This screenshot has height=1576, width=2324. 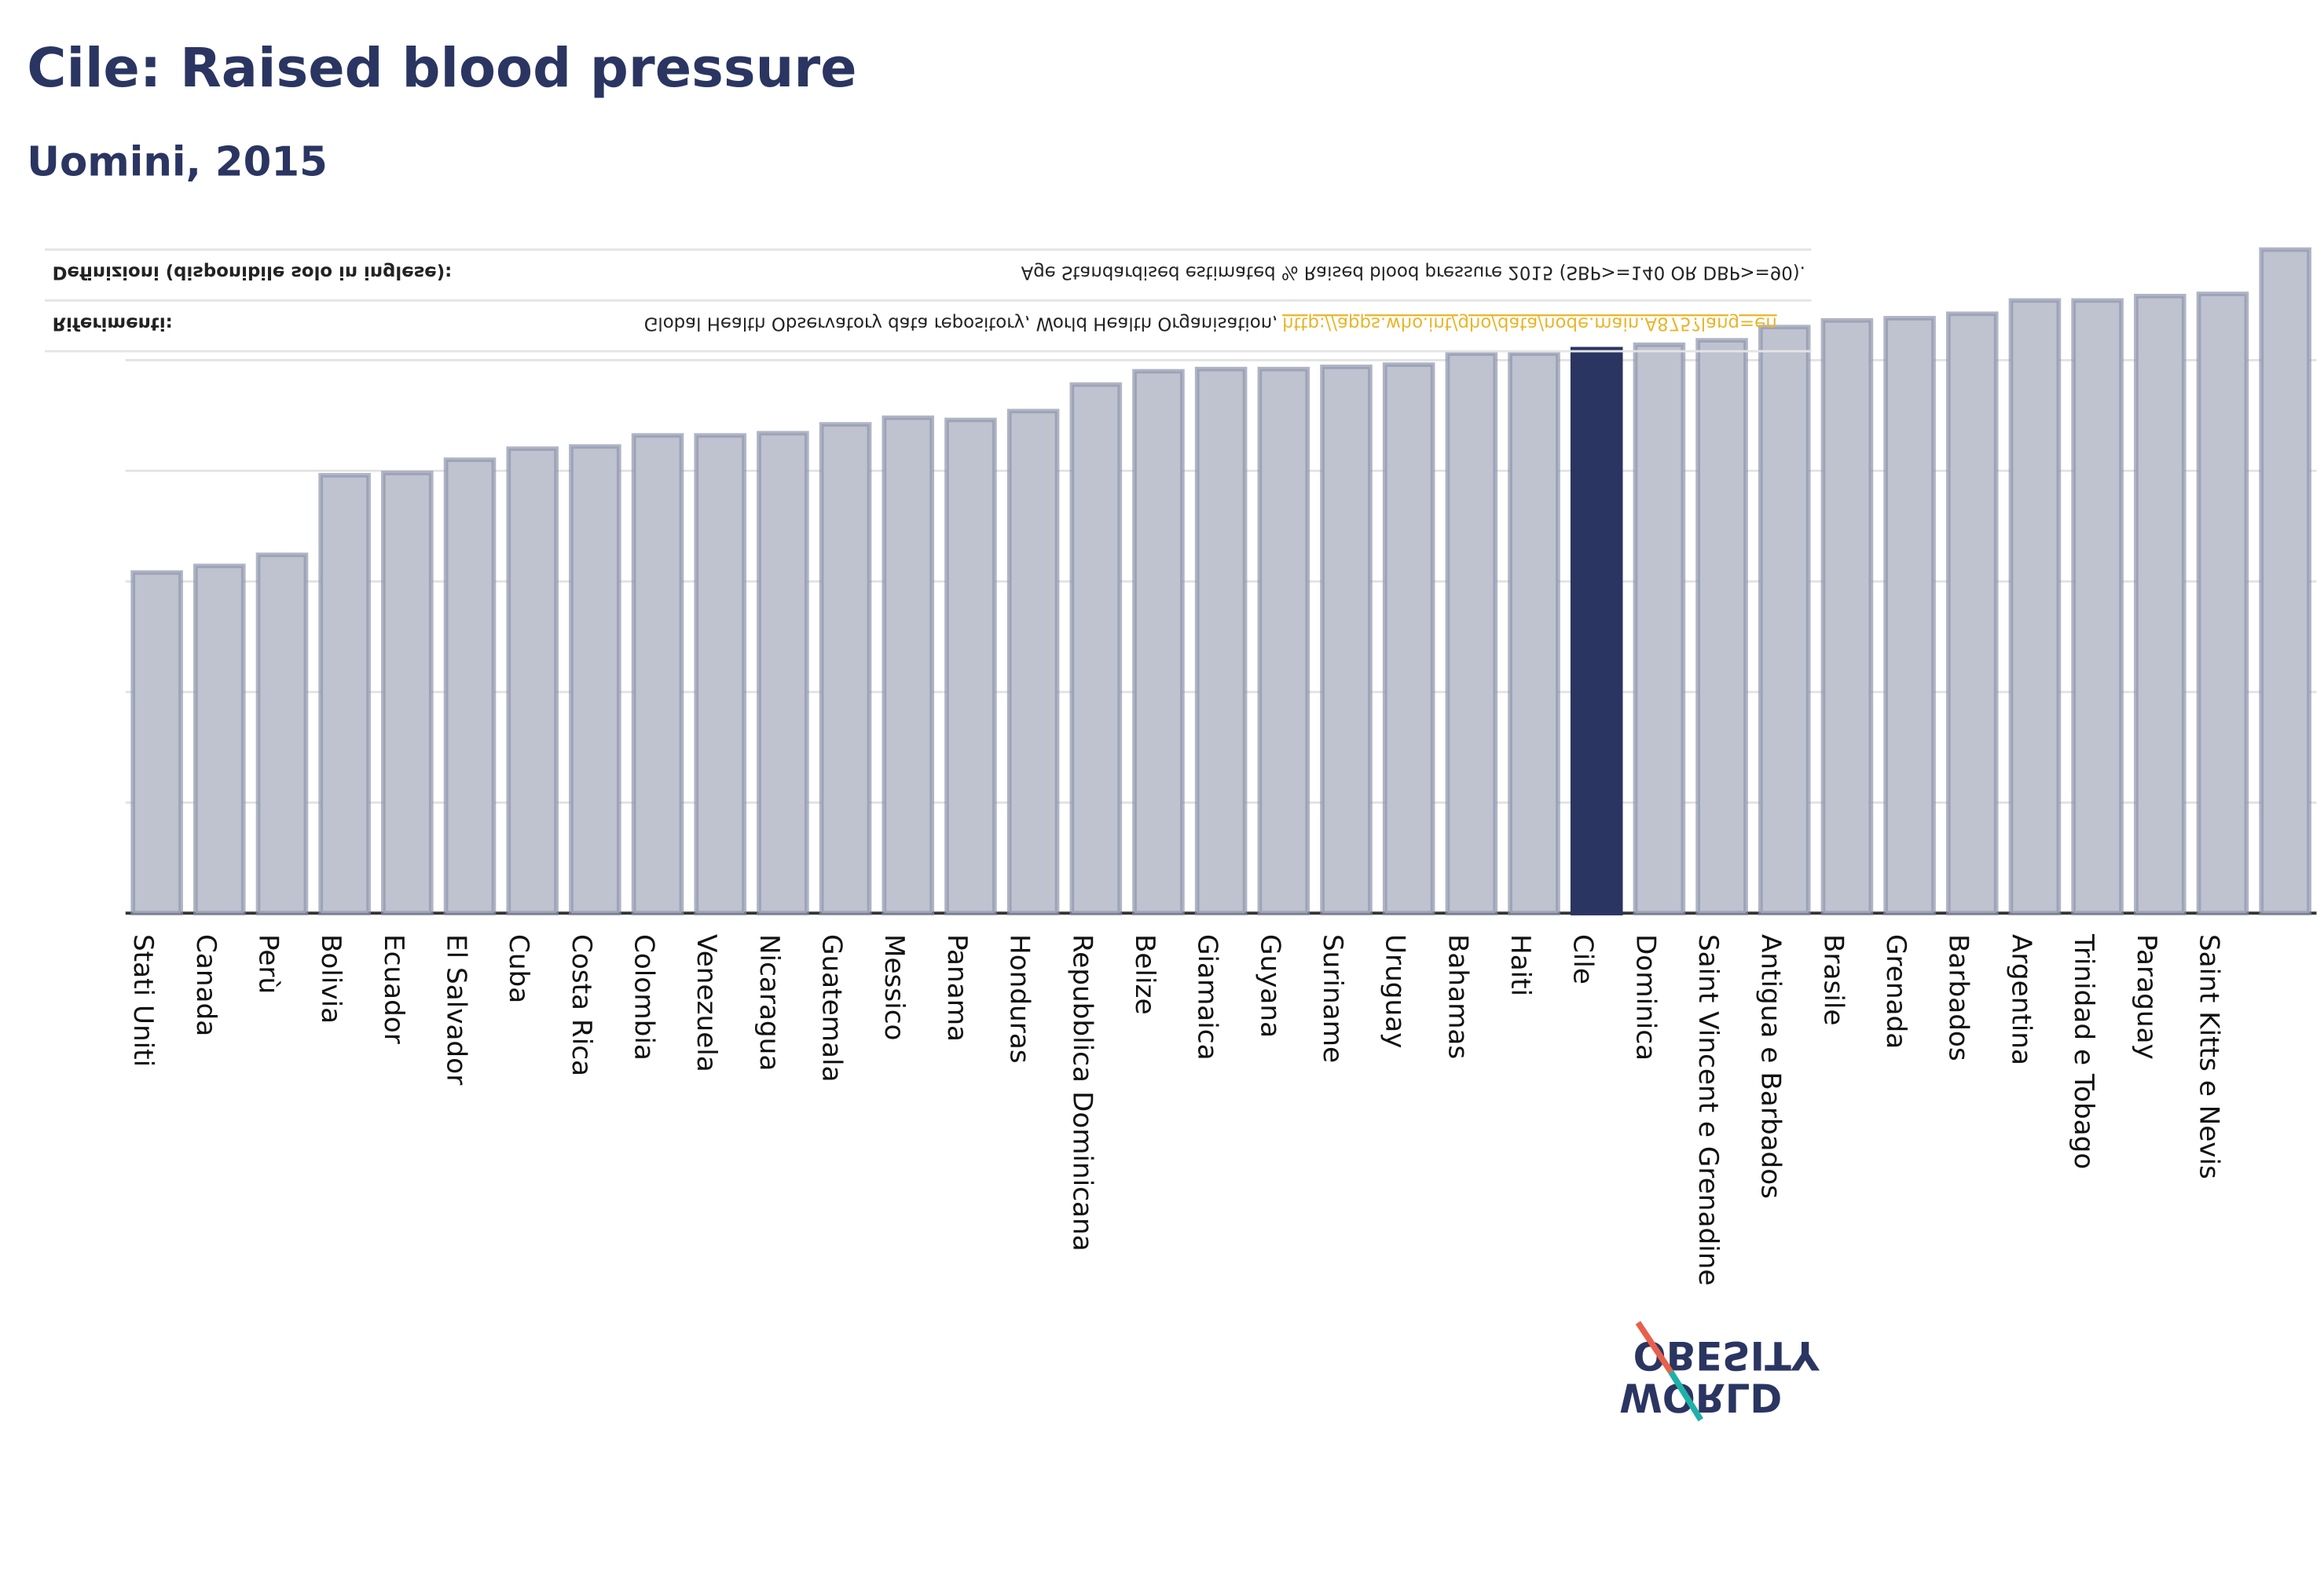 What do you see at coordinates (706, 1003) in the screenshot?
I see `x-tick-label: Venezuela` at bounding box center [706, 1003].